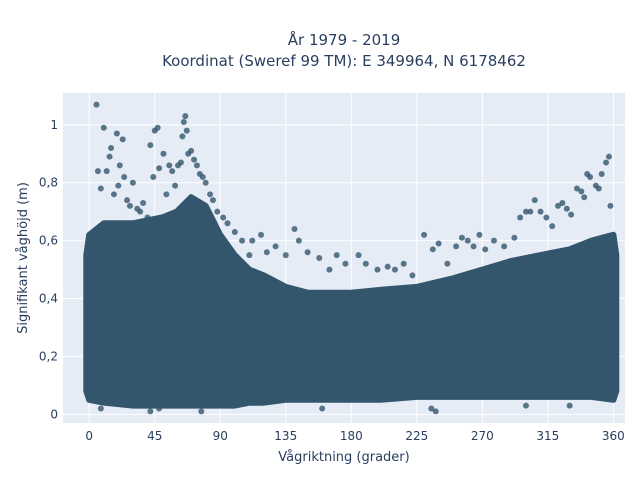 The image size is (640, 480). Describe the element at coordinates (48, 356) in the screenshot. I see `y-tick-label: 0,2` at that location.